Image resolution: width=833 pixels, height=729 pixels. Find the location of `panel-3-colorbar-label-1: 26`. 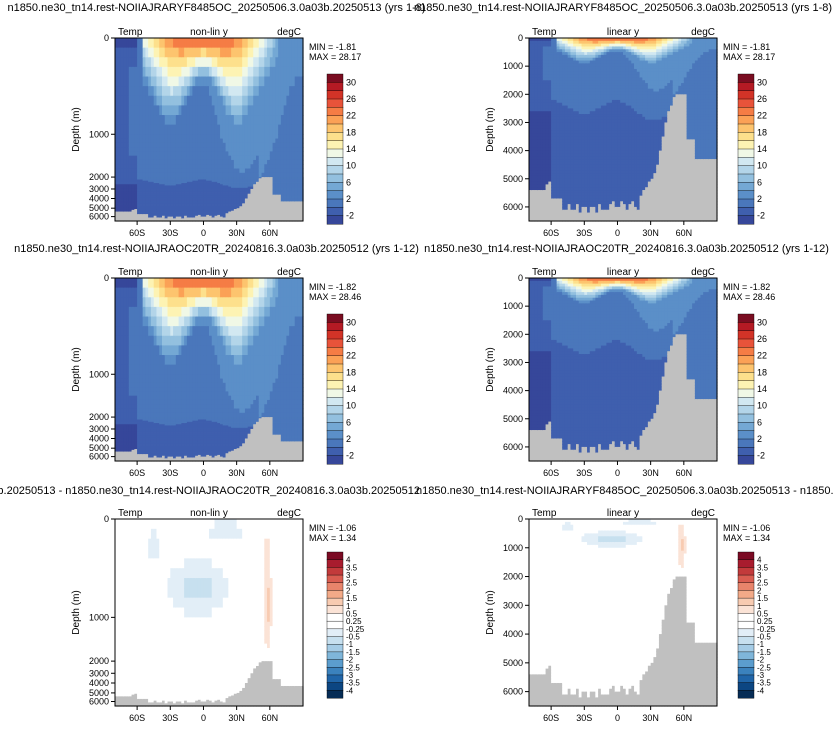

panel-3-colorbar-label-1: 26 is located at coordinates (351, 339).